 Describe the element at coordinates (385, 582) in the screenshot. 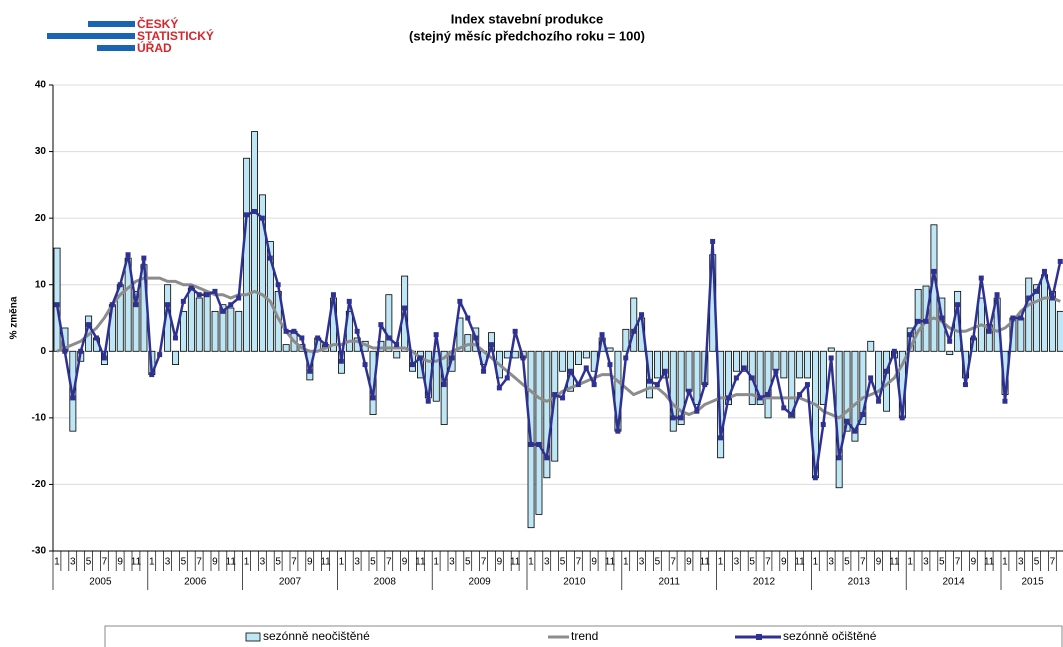

I see `year-label: 2008` at that location.